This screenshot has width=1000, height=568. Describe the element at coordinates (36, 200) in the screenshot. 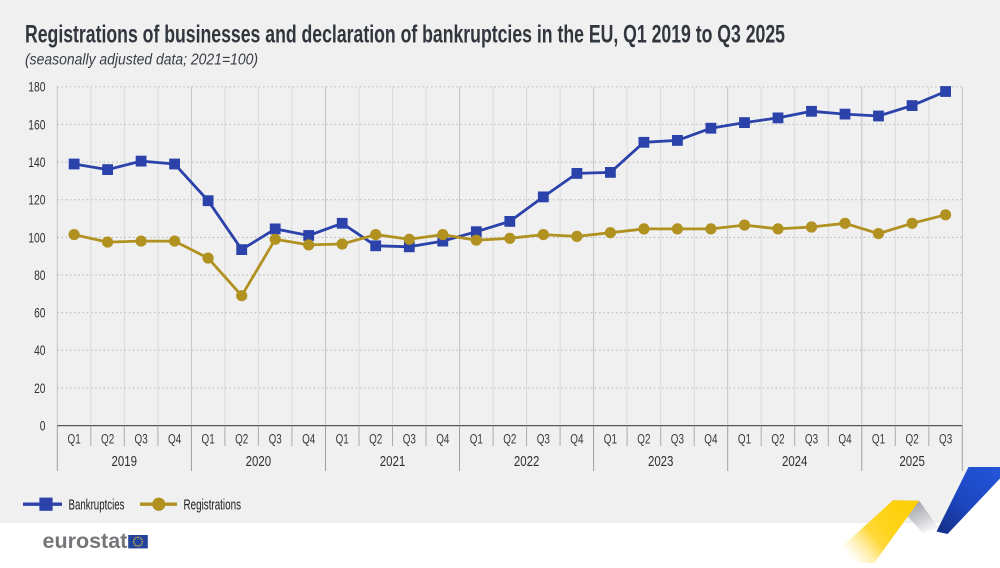

I see `svg-text: 120` at that location.